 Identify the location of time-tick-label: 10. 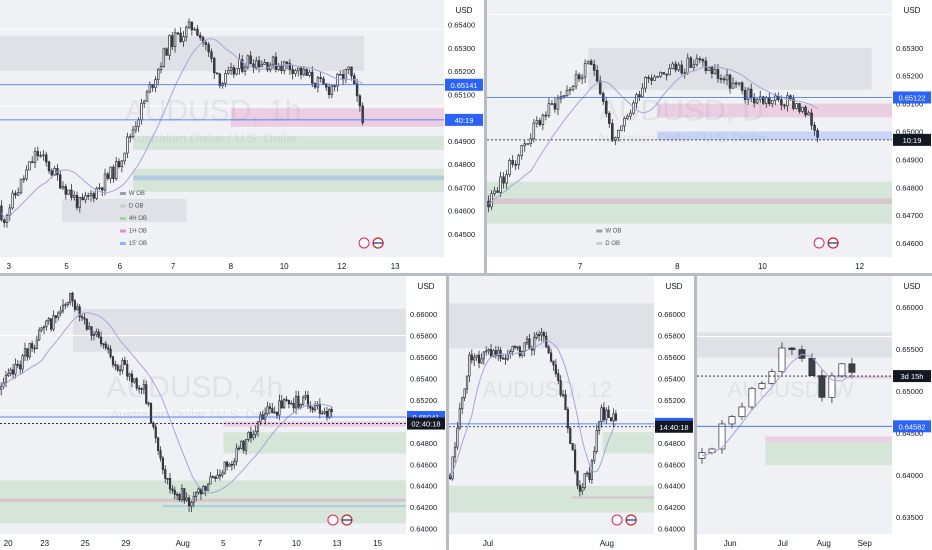
(284, 266).